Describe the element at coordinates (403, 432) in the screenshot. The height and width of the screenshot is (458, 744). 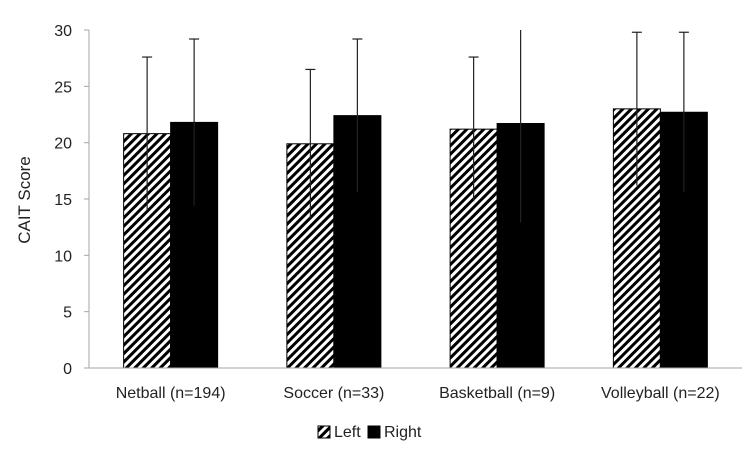
I see `legend-label-right: Right` at that location.